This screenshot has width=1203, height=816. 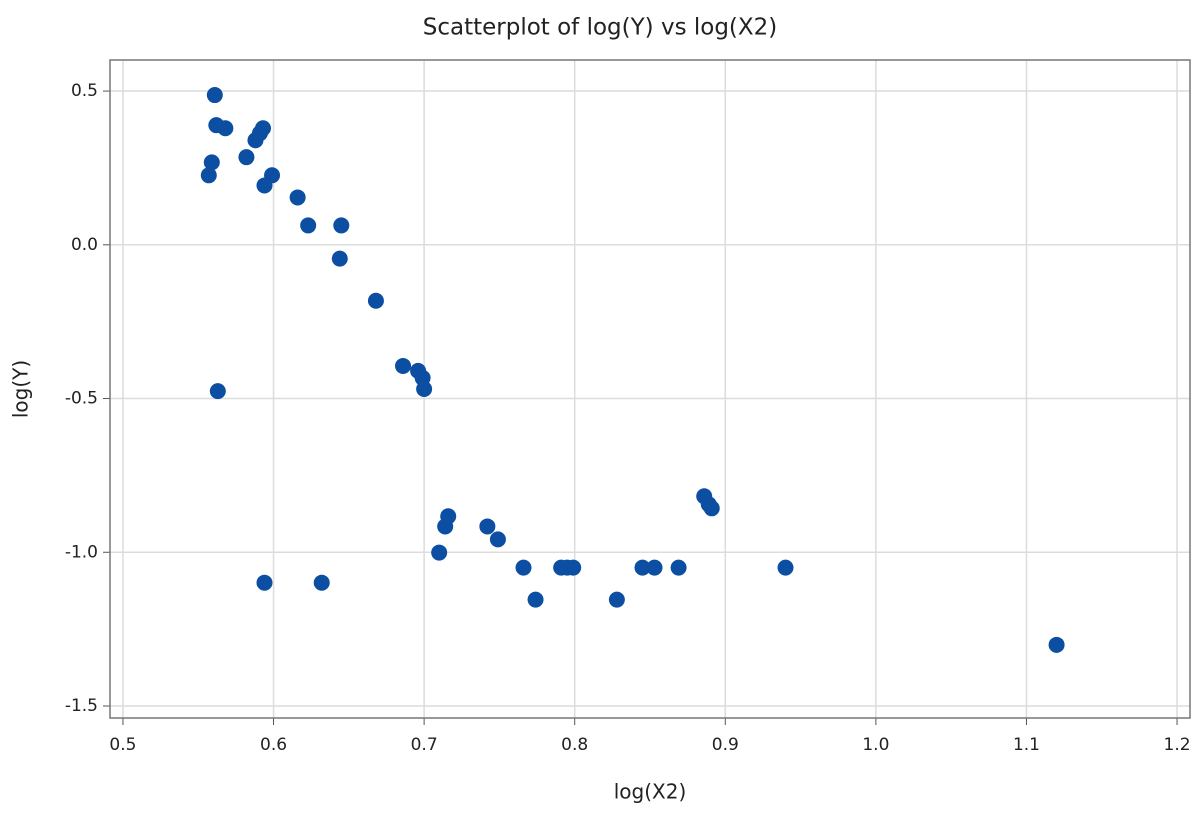 I want to click on y-tick-label: 0.0, so click(x=84, y=245).